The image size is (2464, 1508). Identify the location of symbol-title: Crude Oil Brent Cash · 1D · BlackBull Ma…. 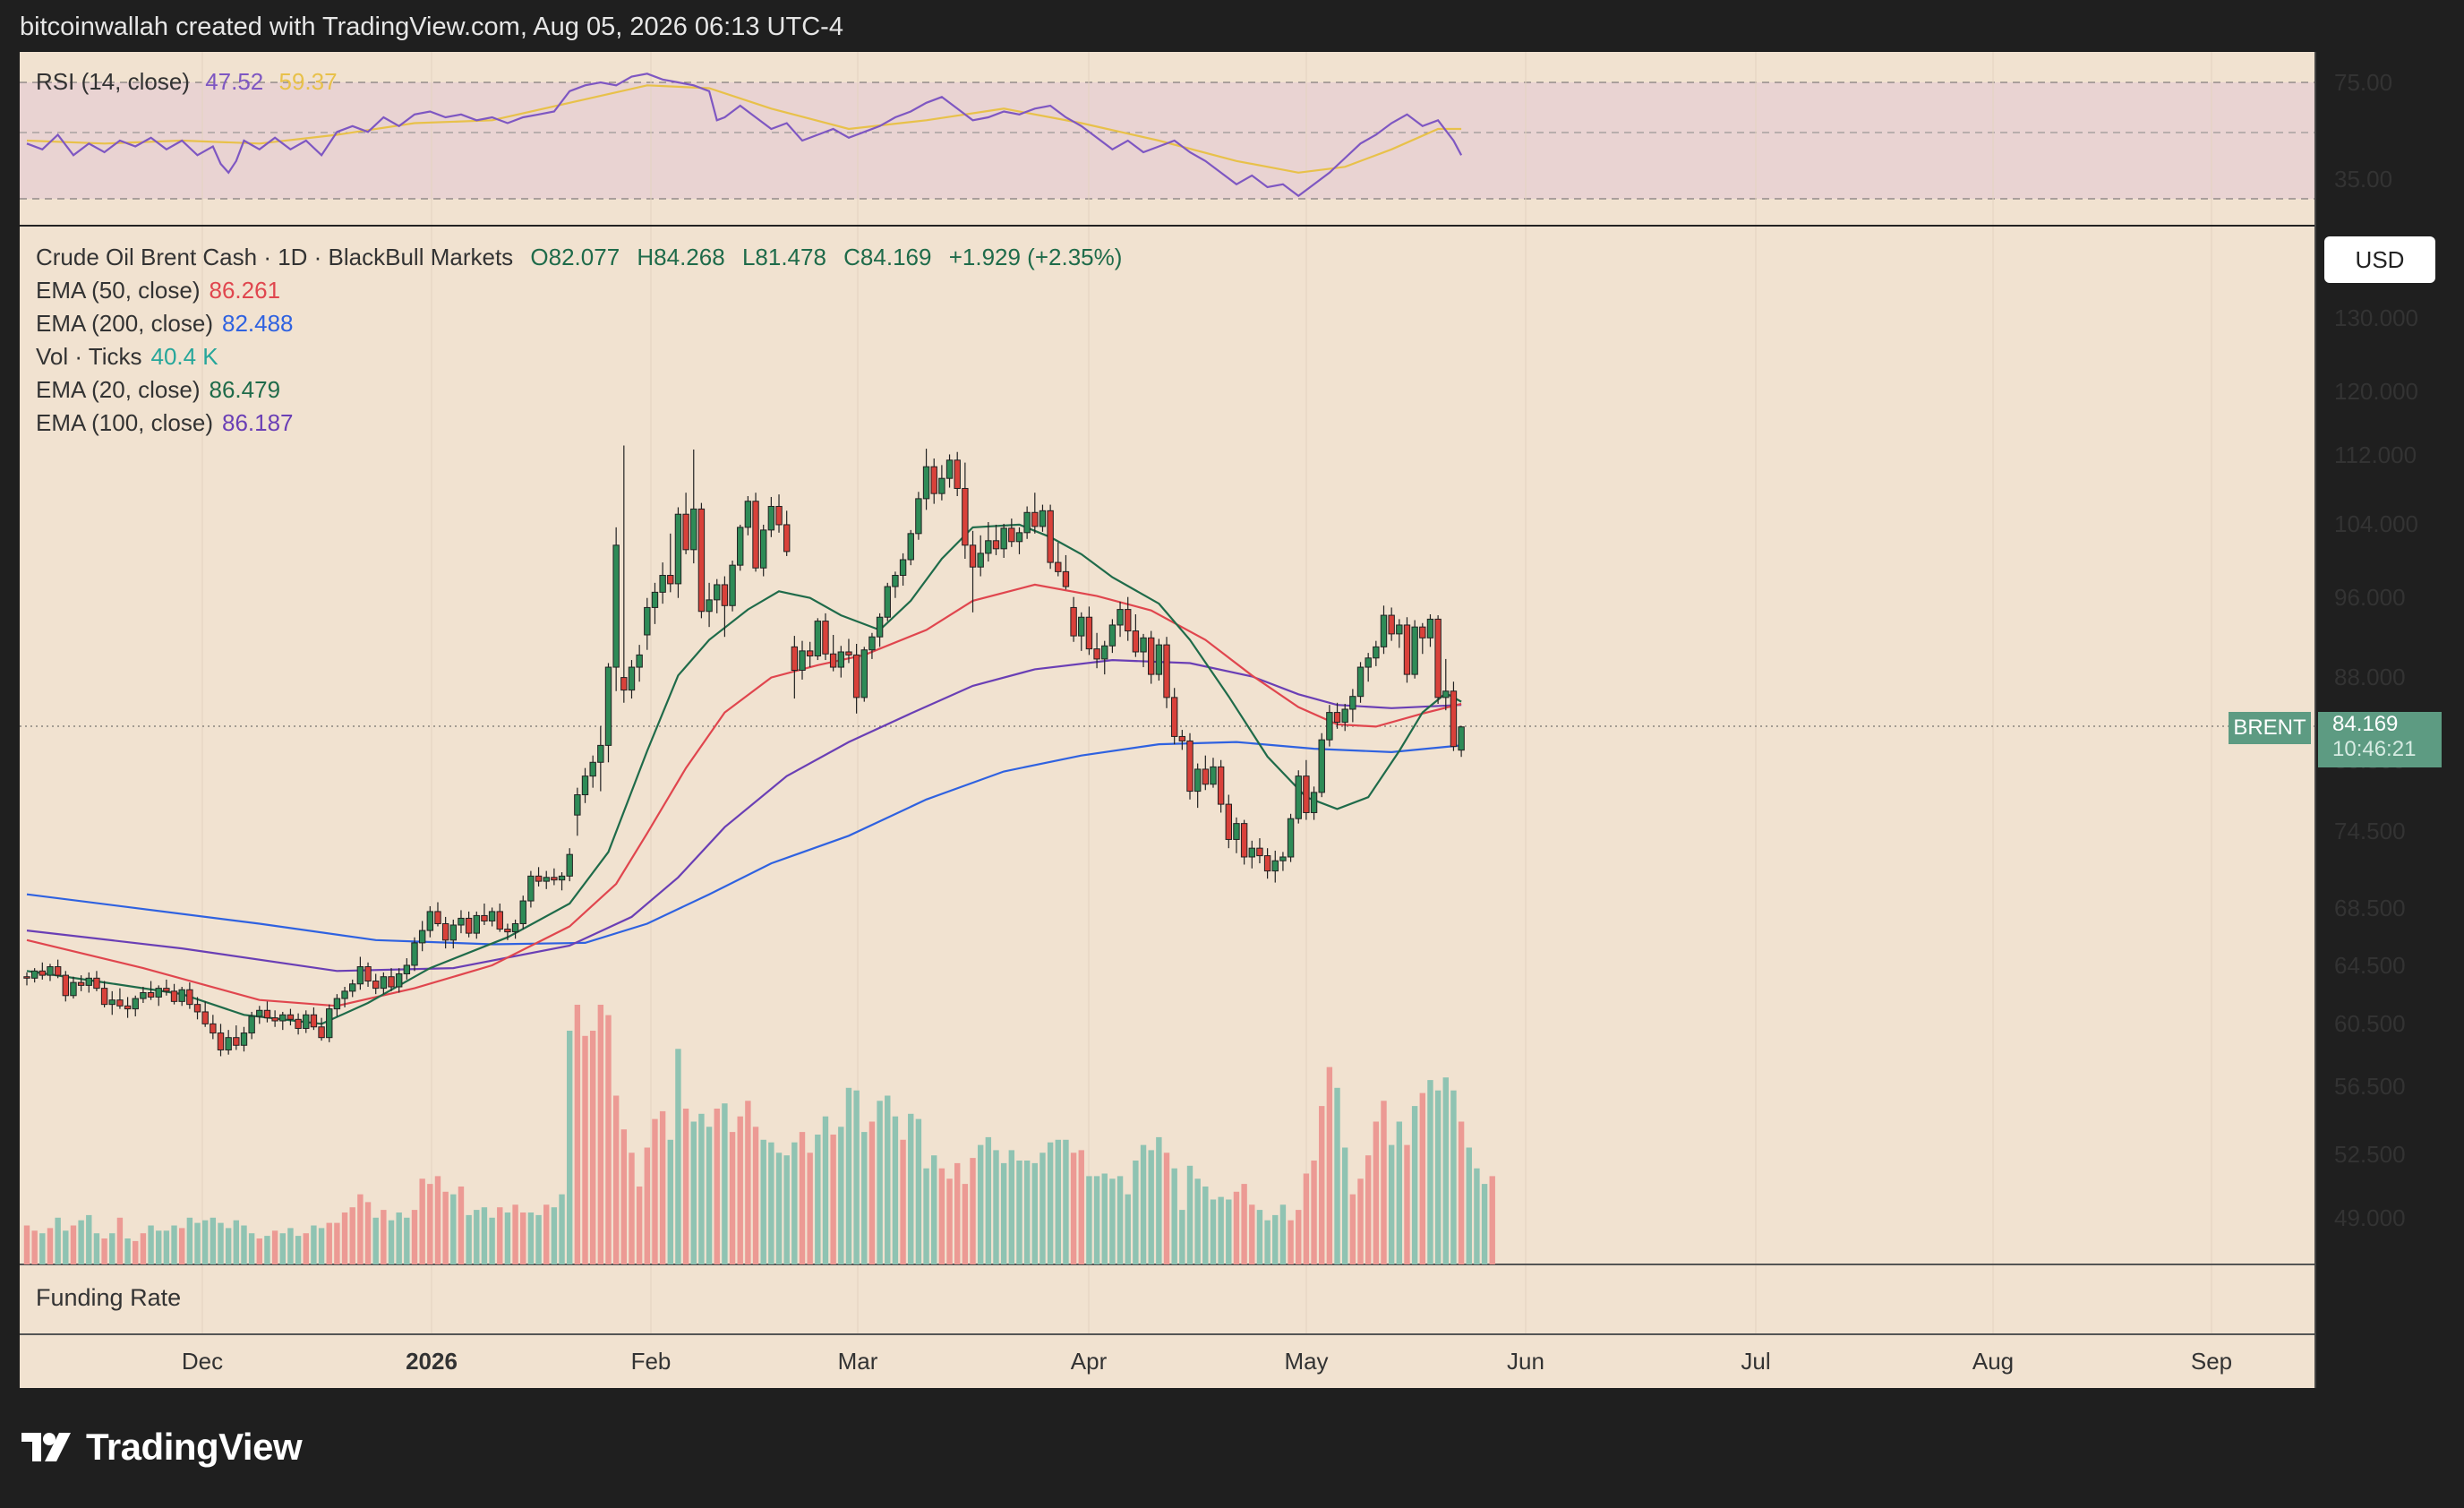
(275, 257).